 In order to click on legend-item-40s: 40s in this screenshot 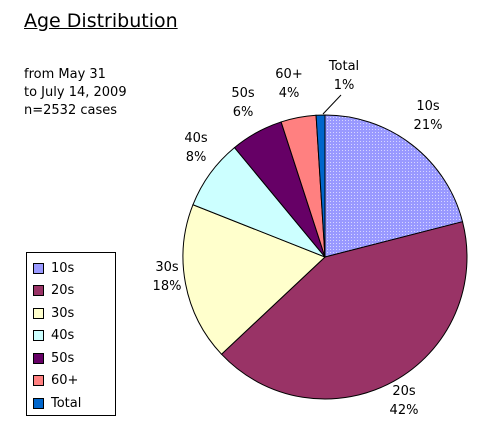, I will do `click(71, 336)`.